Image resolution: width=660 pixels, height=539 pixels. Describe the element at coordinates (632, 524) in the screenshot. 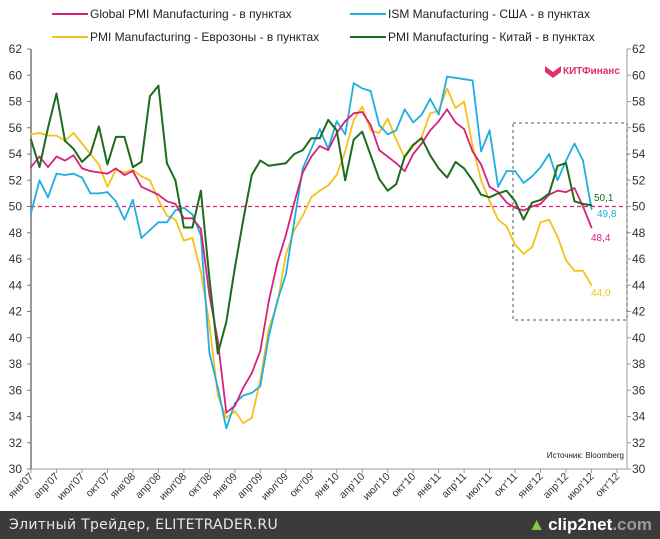

I see `brand-suffix: .com` at that location.